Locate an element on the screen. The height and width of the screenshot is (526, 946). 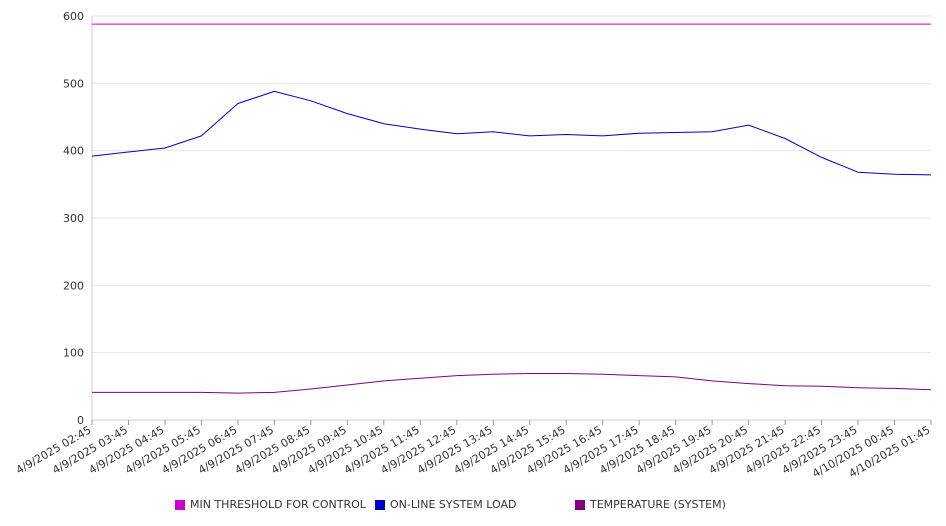
y-tick-label: 300 is located at coordinates (73, 218).